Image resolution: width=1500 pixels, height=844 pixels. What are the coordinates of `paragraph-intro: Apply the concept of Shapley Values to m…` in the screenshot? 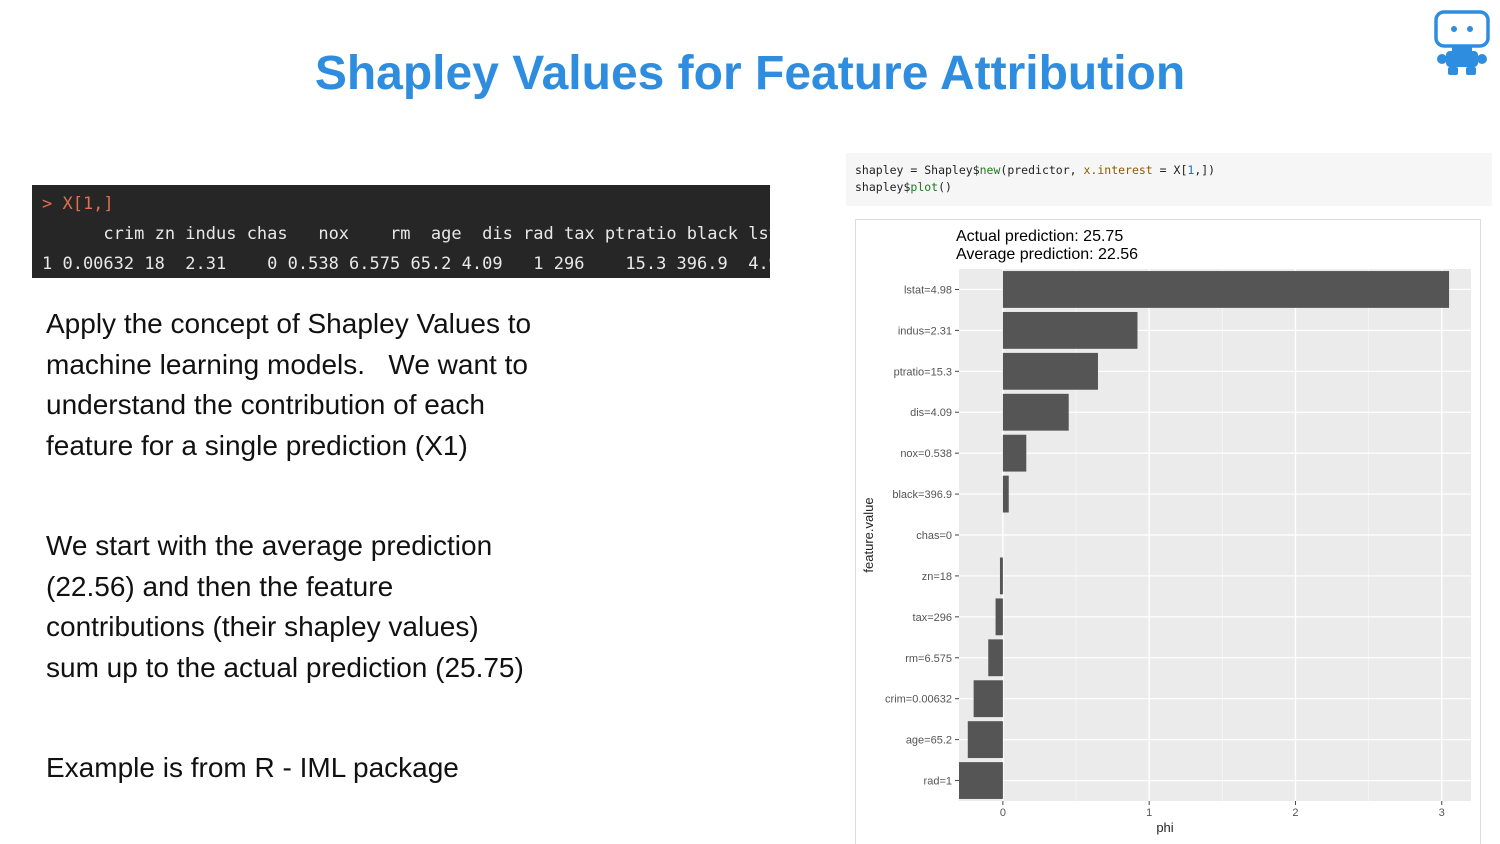 It's located at (289, 384).